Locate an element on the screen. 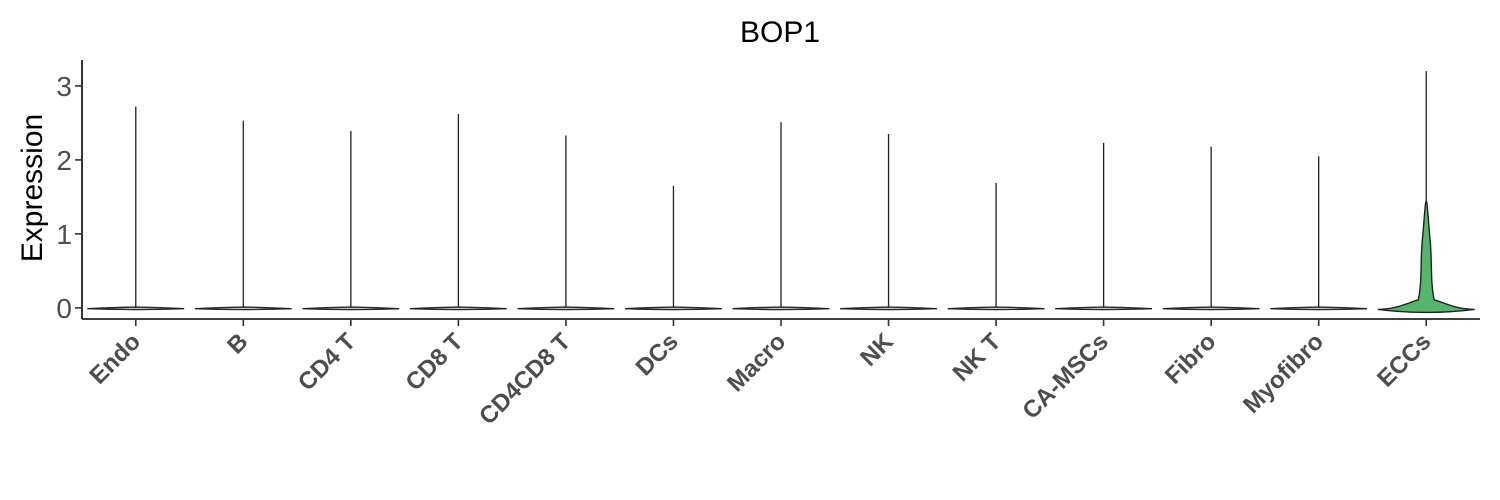 This screenshot has height=500, width=1500. violin-myofibro is located at coordinates (1319, 233).